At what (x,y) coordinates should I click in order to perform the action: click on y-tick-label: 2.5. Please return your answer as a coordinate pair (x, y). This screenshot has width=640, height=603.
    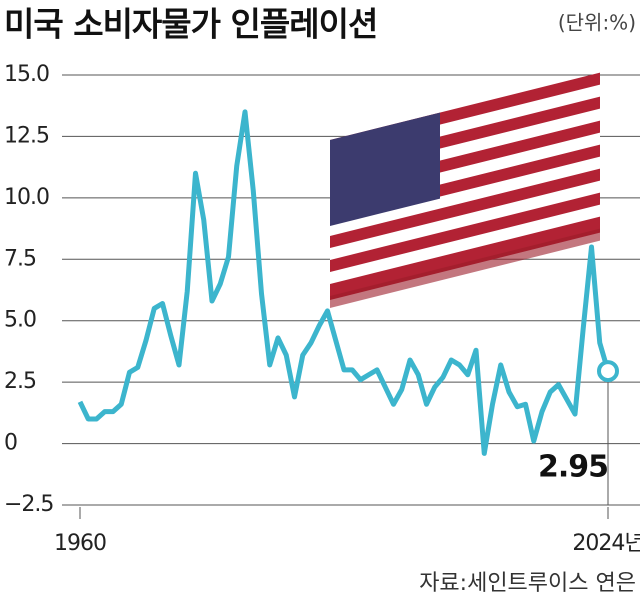
    Looking at the image, I should click on (20, 381).